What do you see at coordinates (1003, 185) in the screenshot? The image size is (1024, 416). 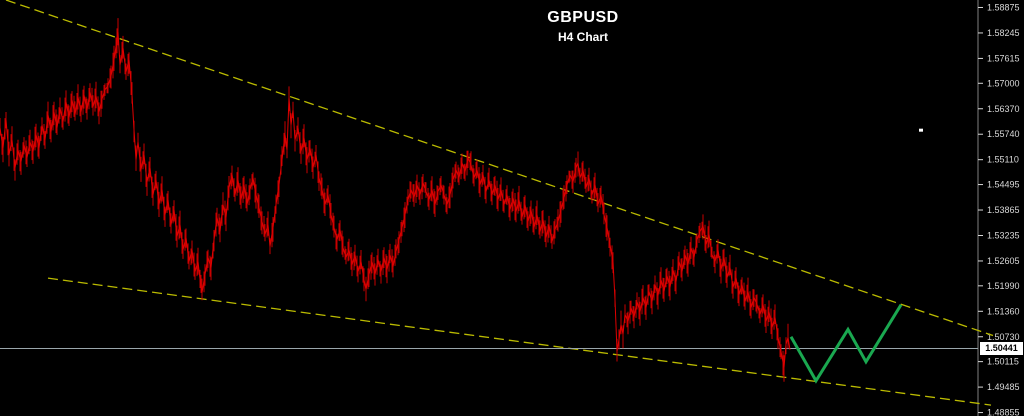 I see `axis-label: 1.54495` at bounding box center [1003, 185].